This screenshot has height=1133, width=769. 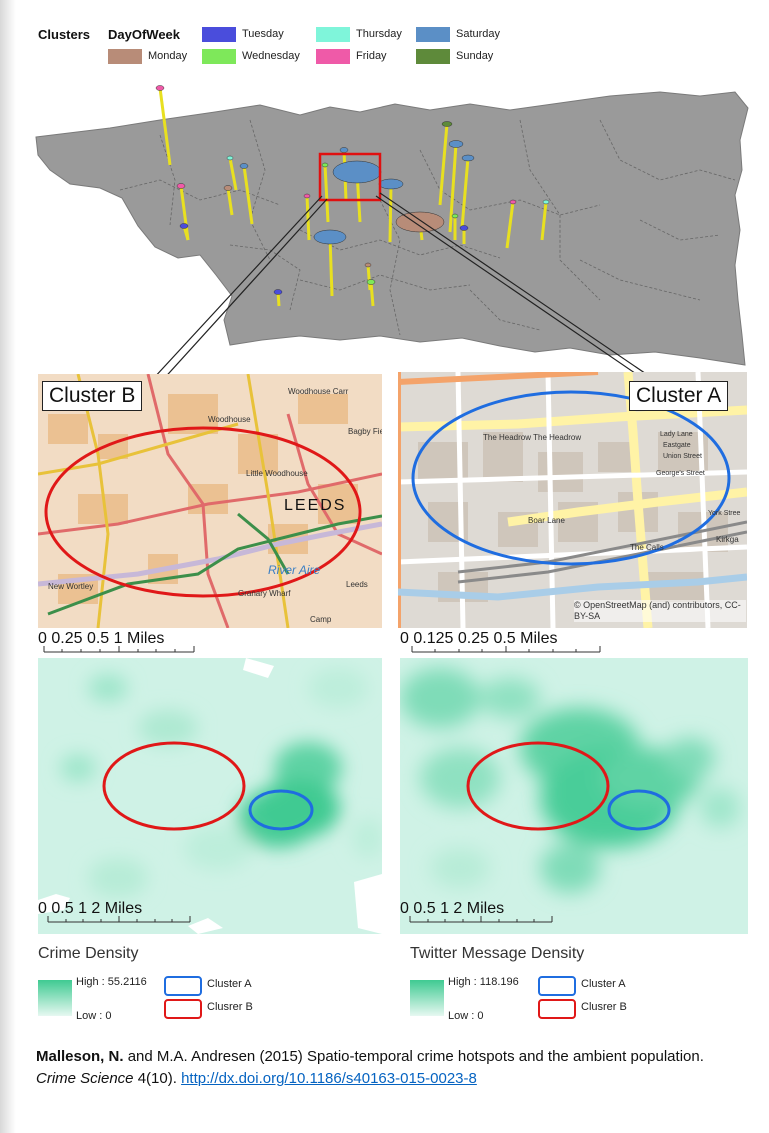 I want to click on cluster-b-callout: Cluster B, so click(x=92, y=396).